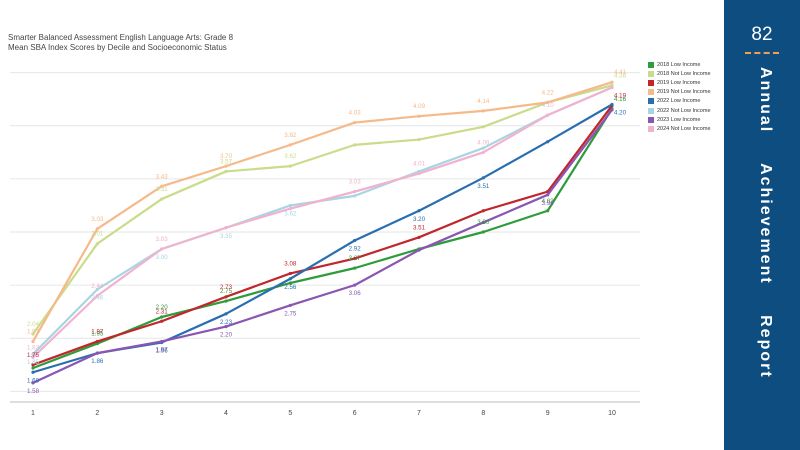  What do you see at coordinates (620, 99) in the screenshot?
I see `data-label: 4.16` at bounding box center [620, 99].